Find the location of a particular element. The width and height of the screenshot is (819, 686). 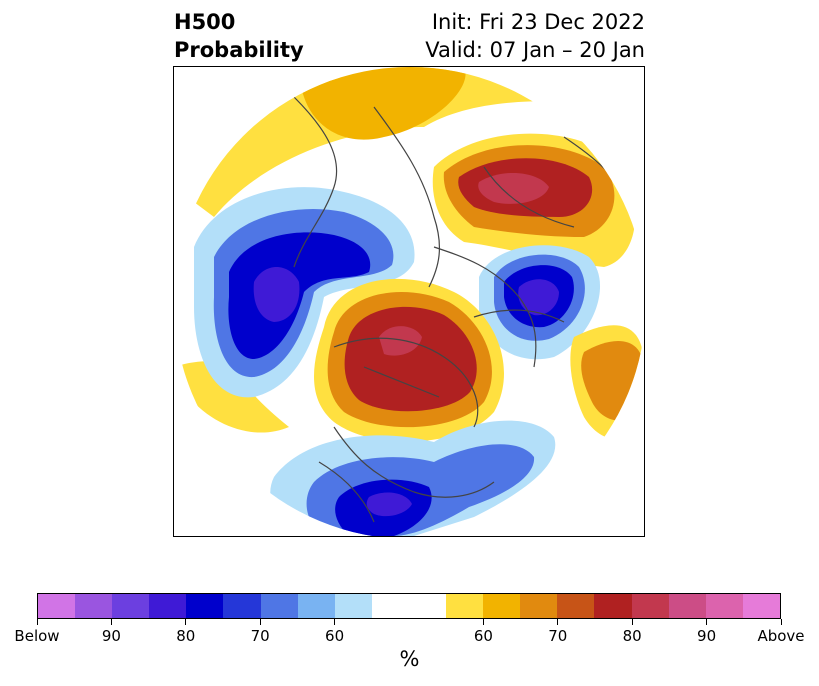

anomaly-above-80-alaska is located at coordinates (410, 359).